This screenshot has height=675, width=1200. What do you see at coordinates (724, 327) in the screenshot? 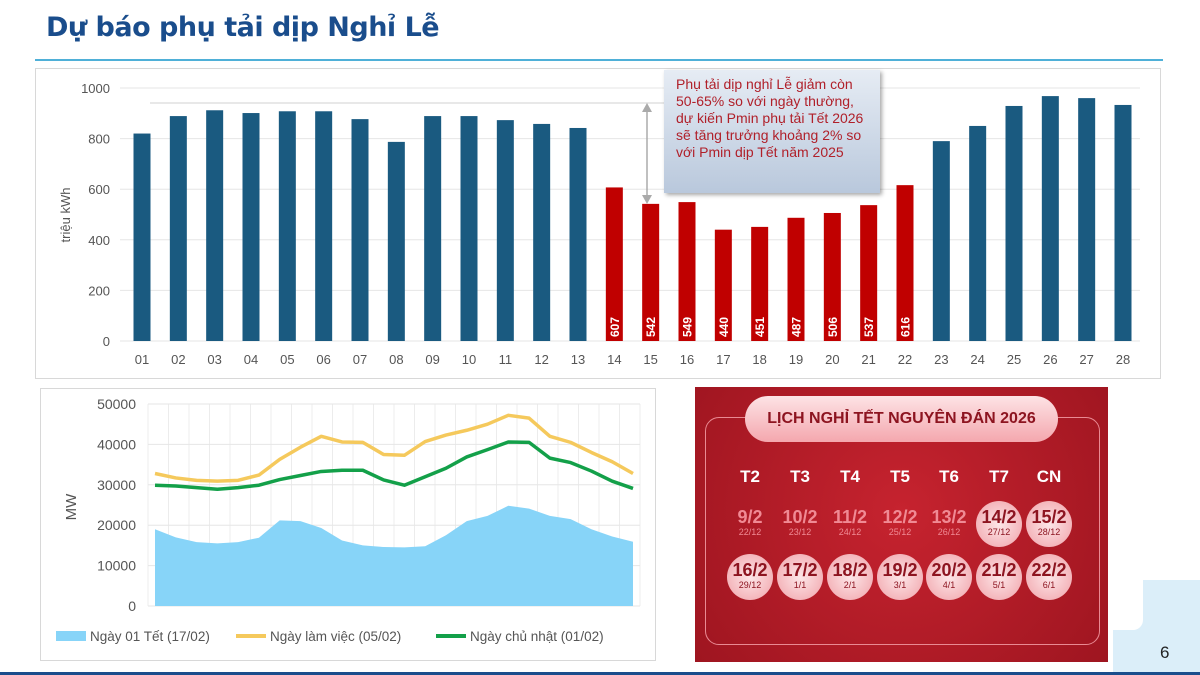
I see `bar-data-label: 440` at bounding box center [724, 327].